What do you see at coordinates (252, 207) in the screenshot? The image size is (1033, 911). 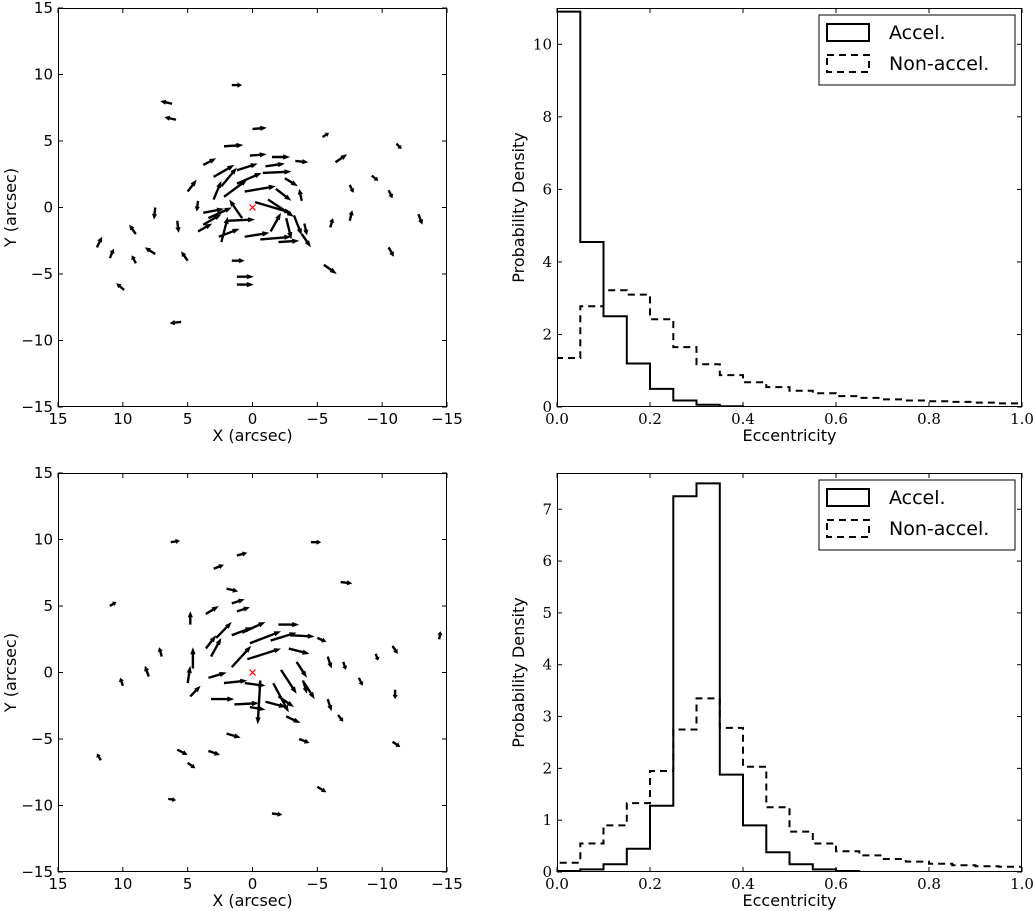 I see `center-marker` at bounding box center [252, 207].